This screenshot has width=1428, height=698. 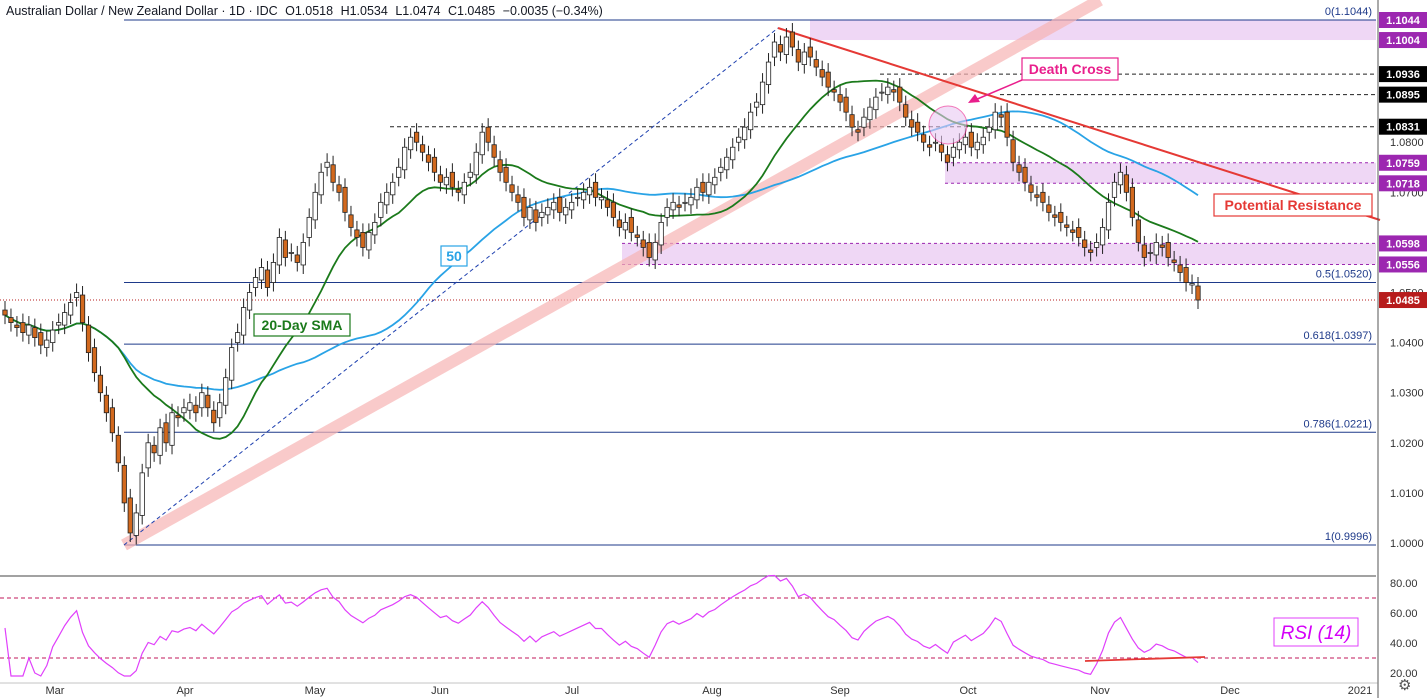 I want to click on time-tick: Oct, so click(x=967, y=691).